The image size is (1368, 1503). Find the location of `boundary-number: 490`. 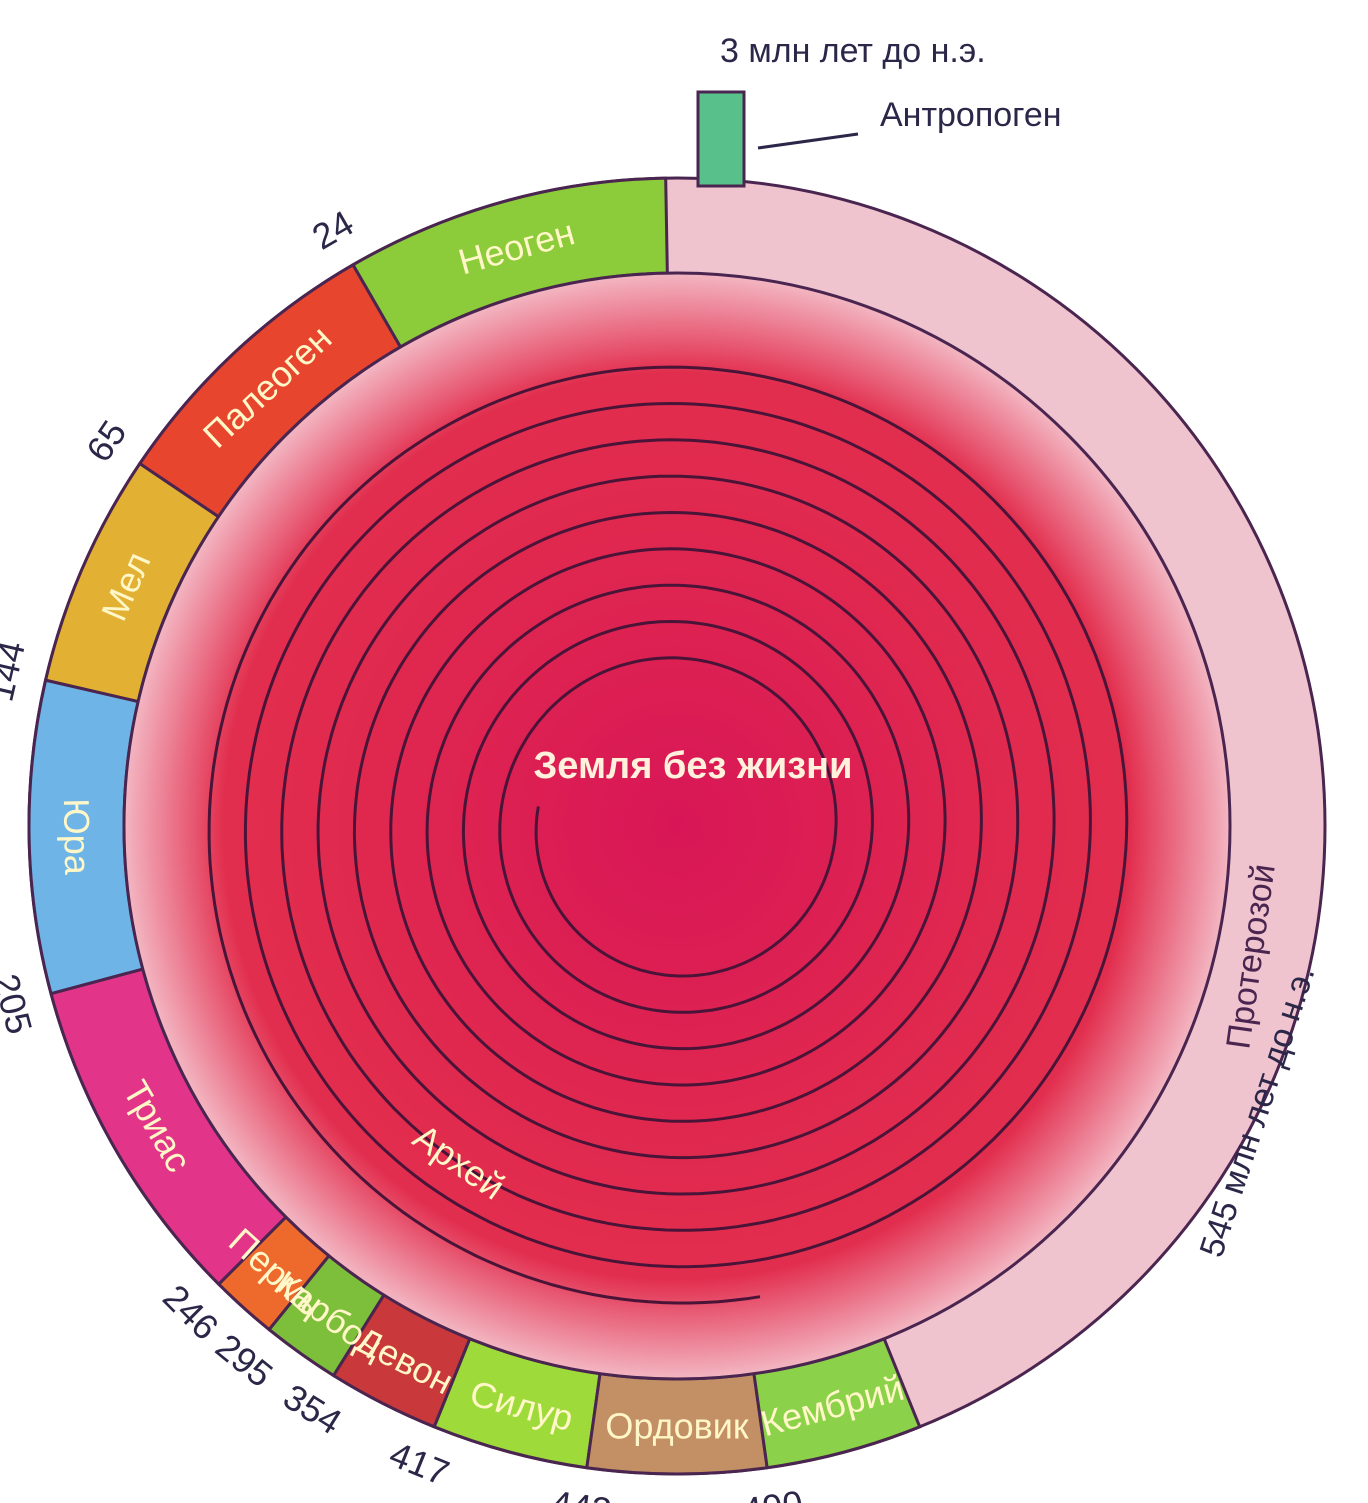

boundary-number: 490 is located at coordinates (772, 1492).